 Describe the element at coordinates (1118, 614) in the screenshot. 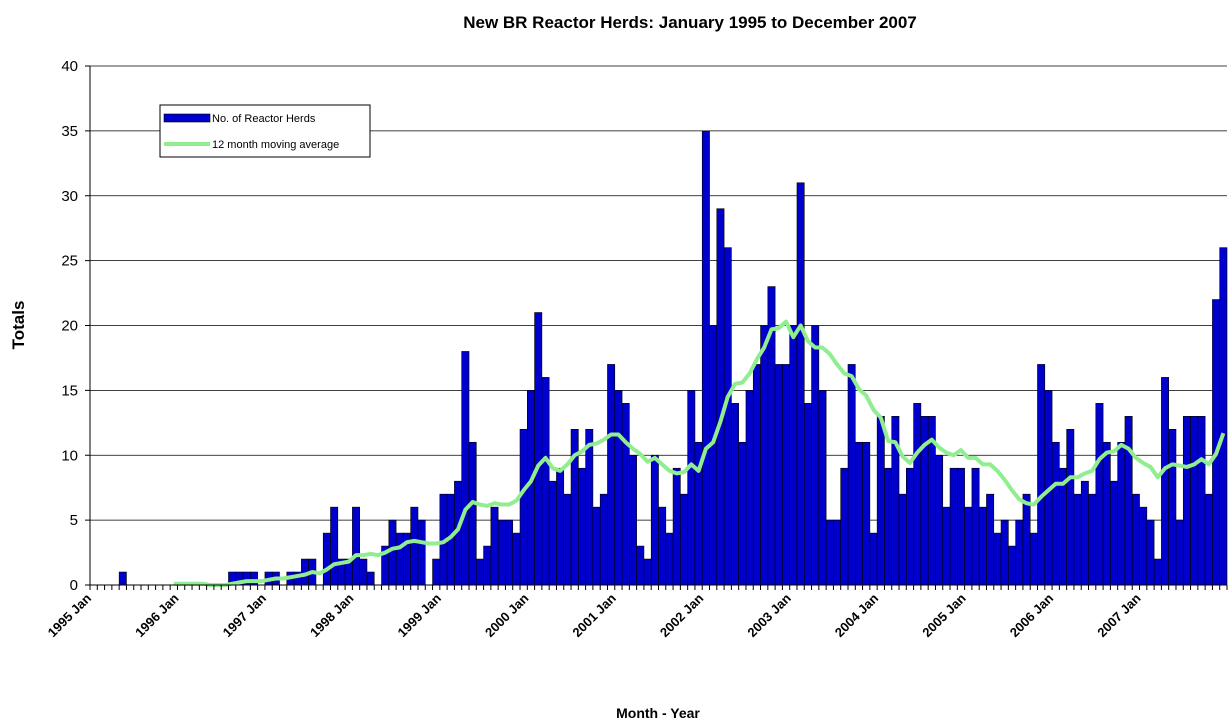

I see `x-tick-label: 2007 Jan` at that location.